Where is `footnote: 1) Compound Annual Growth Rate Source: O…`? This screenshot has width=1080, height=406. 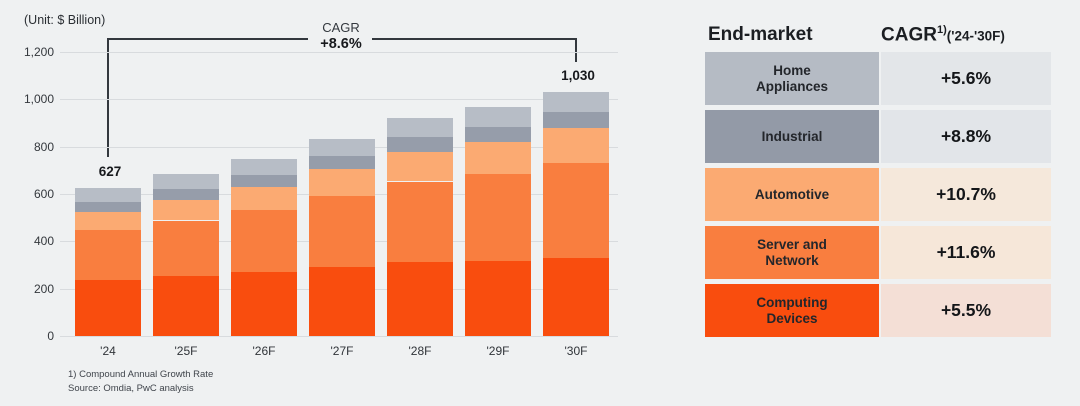 footnote: 1) Compound Annual Growth Rate Source: O… is located at coordinates (140, 382).